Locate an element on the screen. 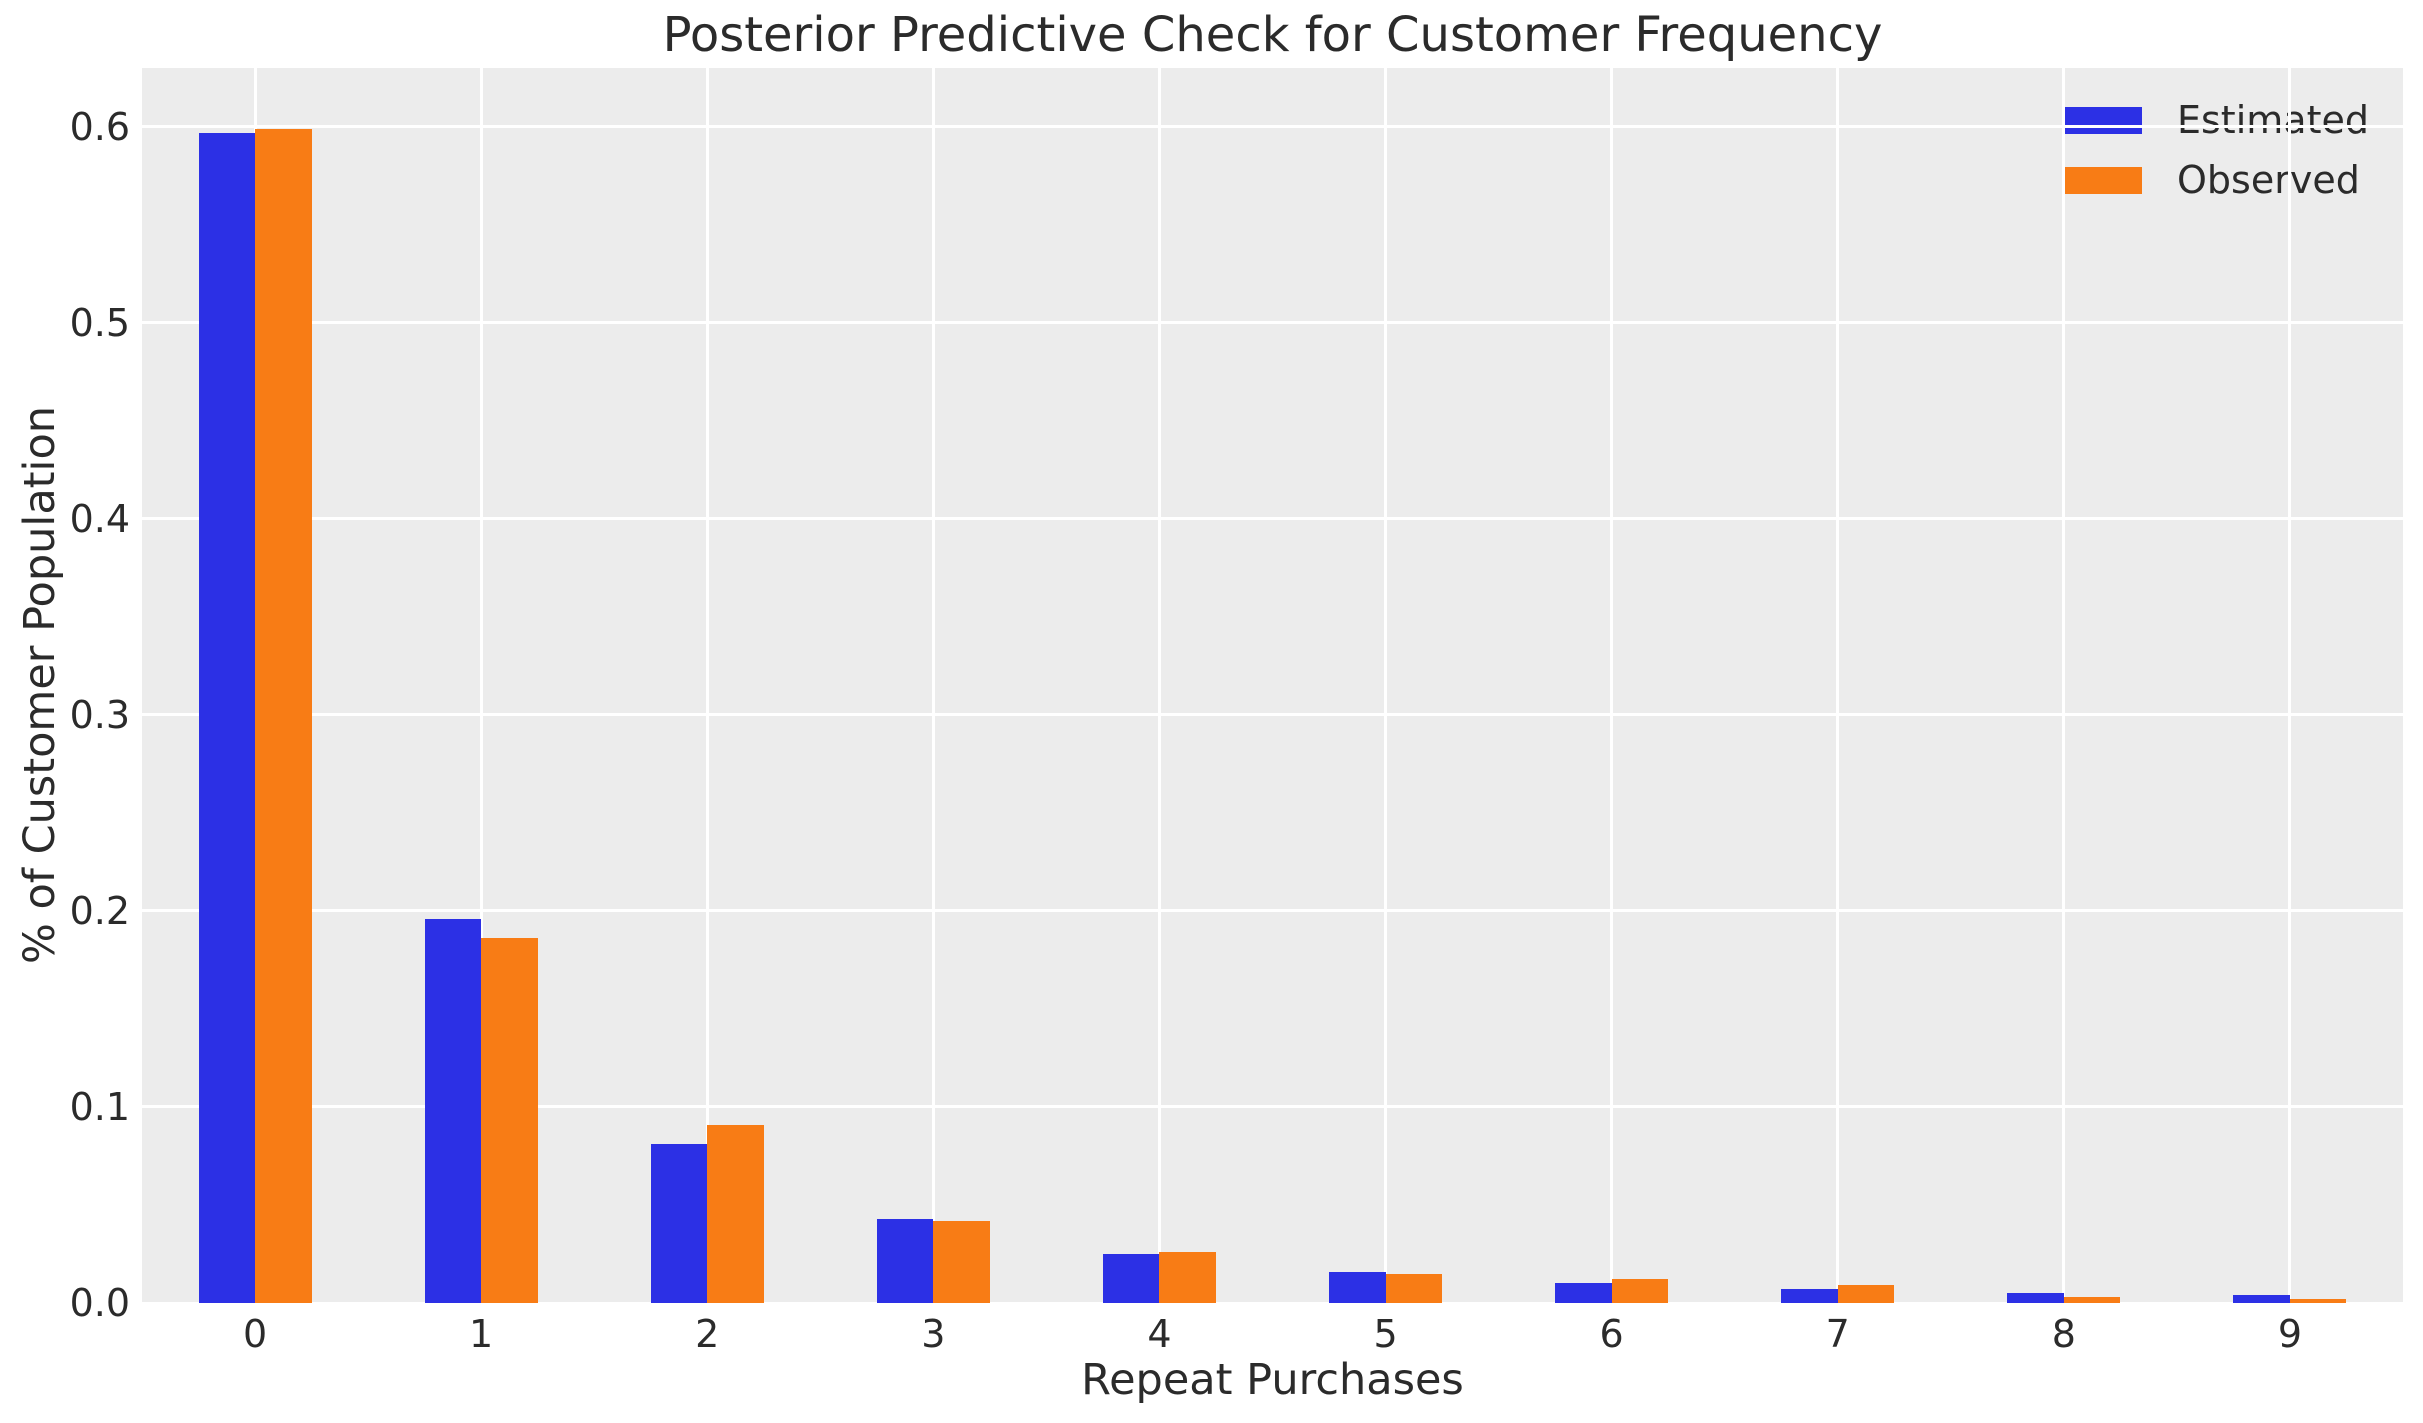  legend-swatch-estimated is located at coordinates (2102, 120).